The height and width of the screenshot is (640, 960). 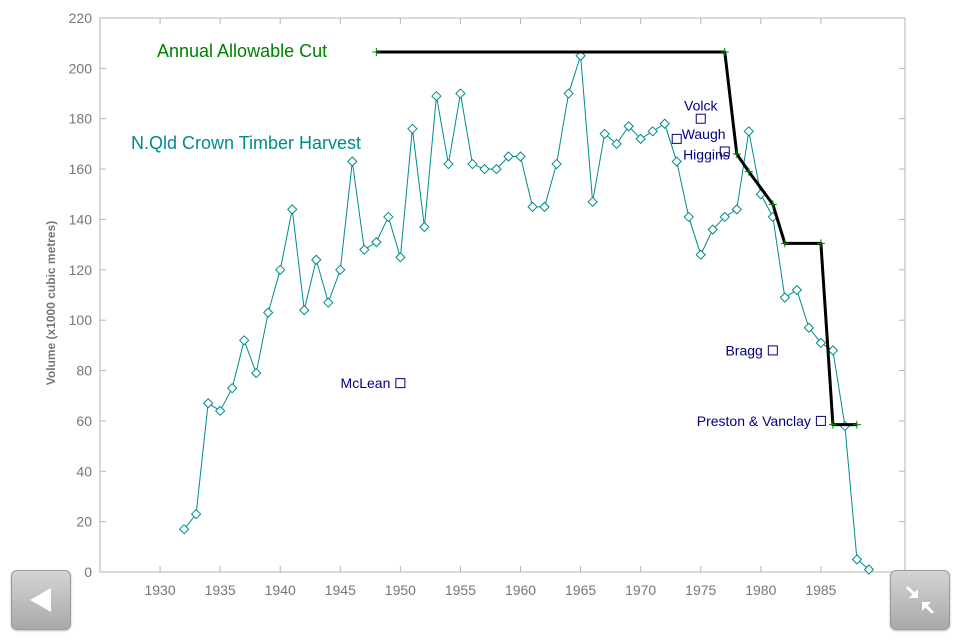 What do you see at coordinates (833, 350) in the screenshot?
I see `harvest-point-1986` at bounding box center [833, 350].